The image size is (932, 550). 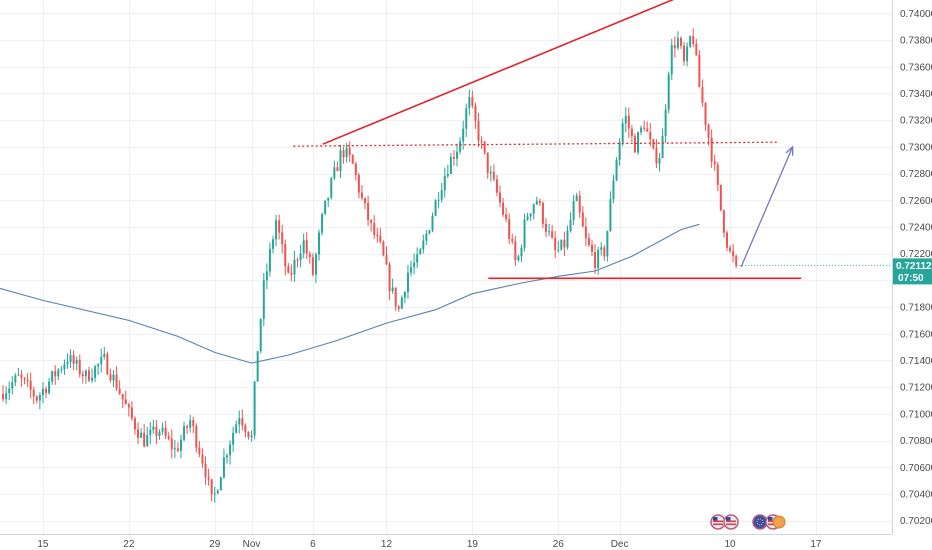 I want to click on projection-arrow, so click(x=767, y=207).